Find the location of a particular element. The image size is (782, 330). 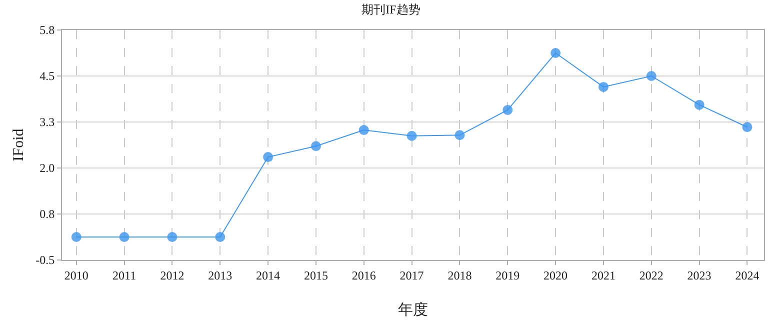

x-tick-label: 2017 is located at coordinates (412, 275).